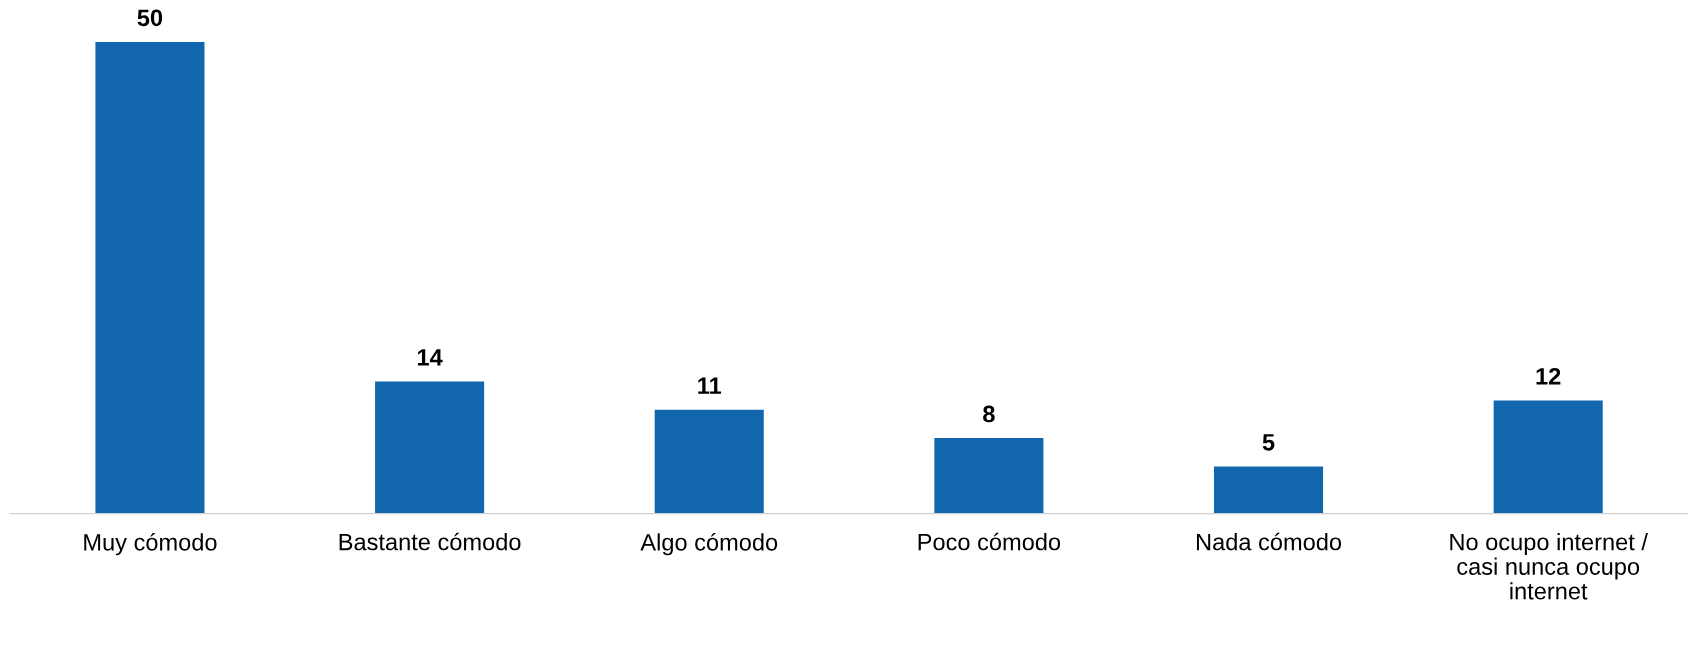  I want to click on x-tick-label: Nada cómodo, so click(1269, 541).